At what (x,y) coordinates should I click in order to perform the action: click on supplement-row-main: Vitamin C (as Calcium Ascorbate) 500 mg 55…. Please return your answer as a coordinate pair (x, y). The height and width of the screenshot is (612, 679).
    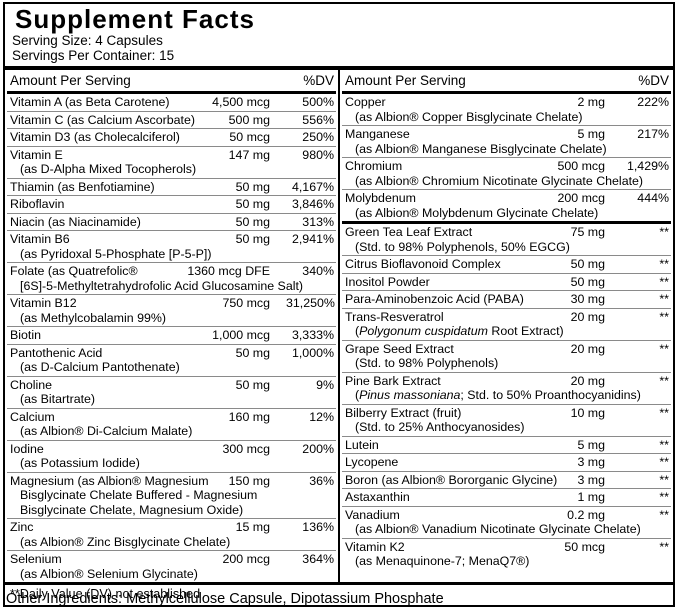
    Looking at the image, I should click on (172, 120).